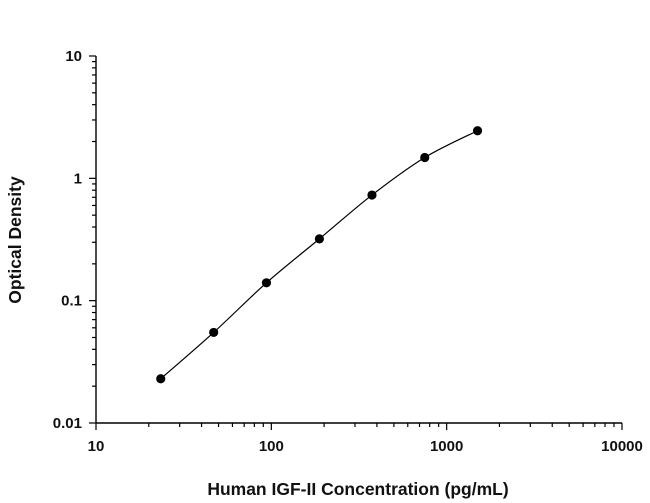  What do you see at coordinates (357, 489) in the screenshot?
I see `x-axis-title: Human IGF-II Concentration (pg/mL)` at bounding box center [357, 489].